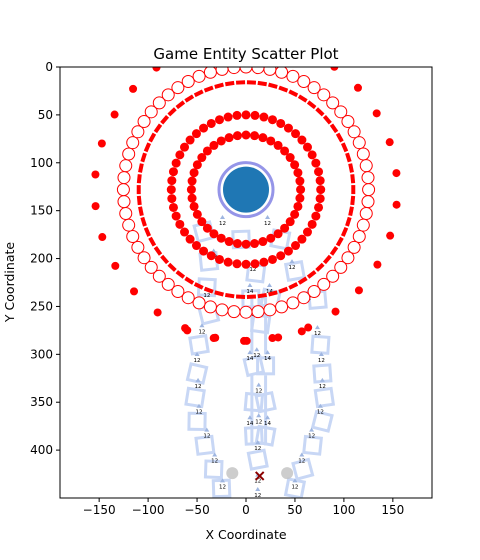 The height and width of the screenshot is (560, 480). I want to click on x-tick-label: −150, so click(99, 510).